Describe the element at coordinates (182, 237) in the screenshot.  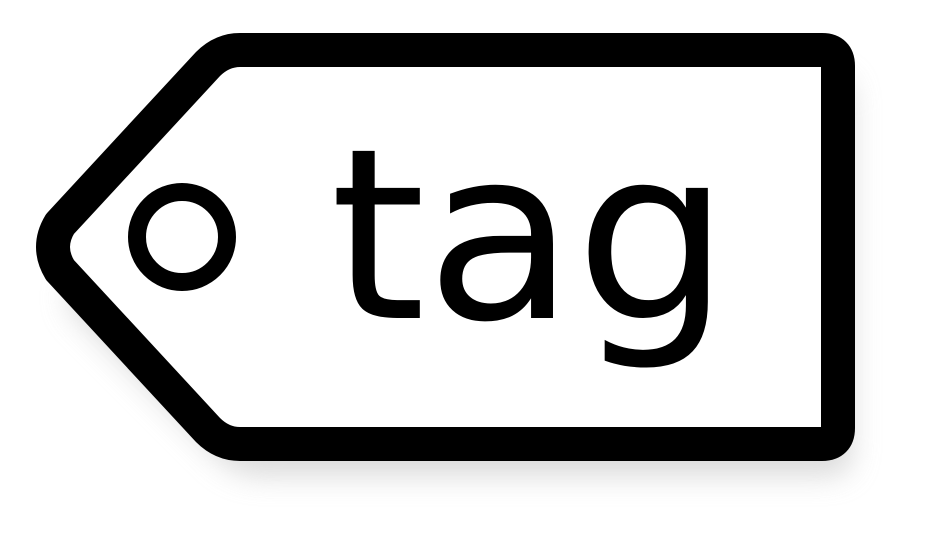
I see `tag-hole` at that location.